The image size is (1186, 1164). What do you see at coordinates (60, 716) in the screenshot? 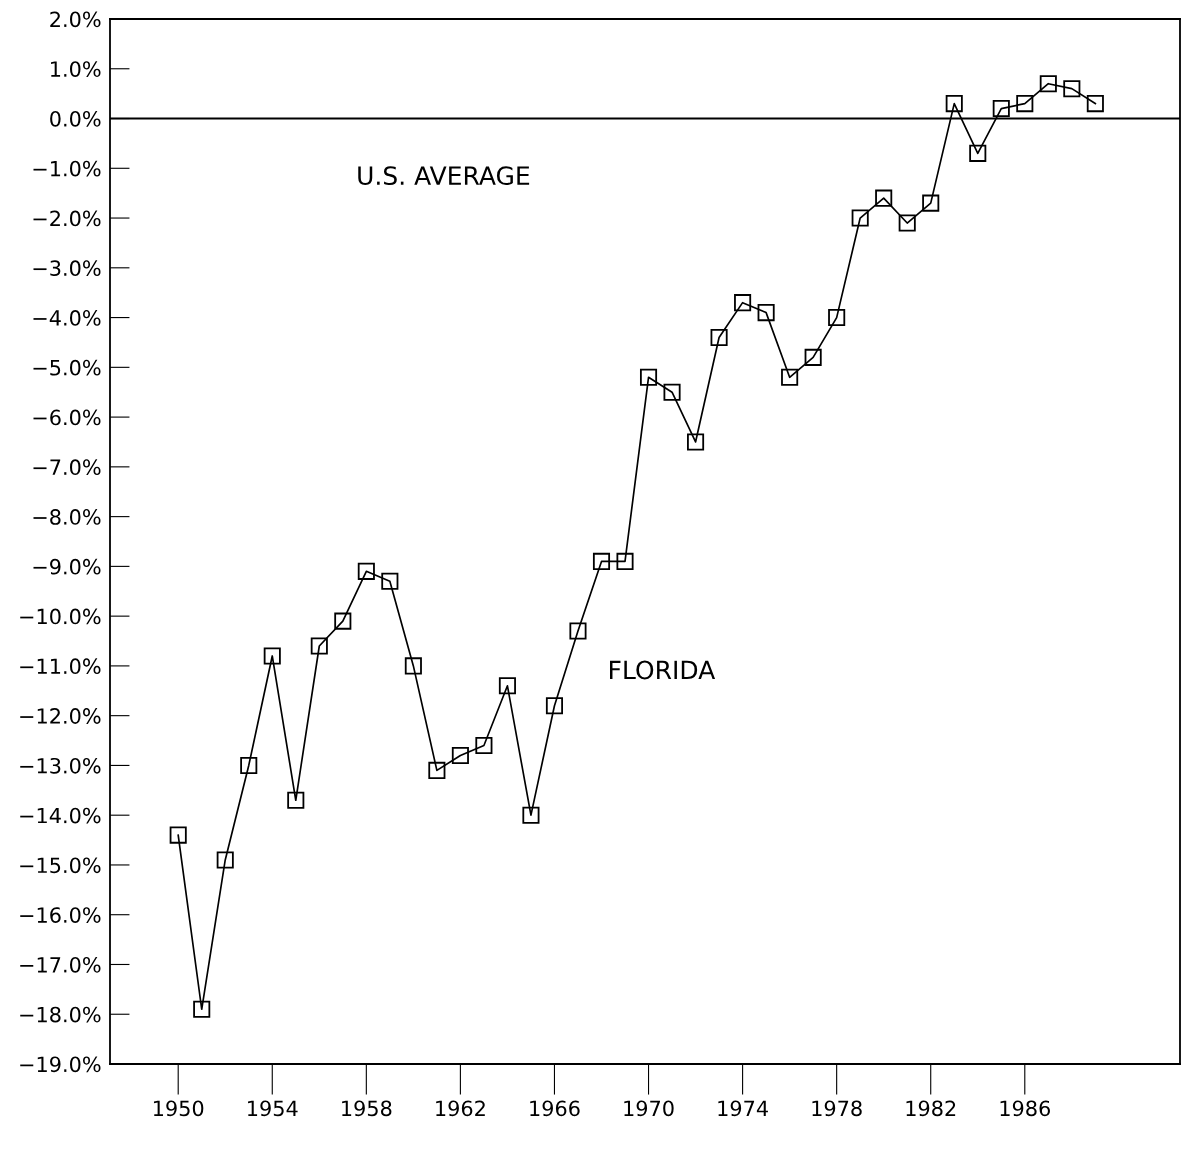
I see `y-tick-label: −12.0%` at bounding box center [60, 716].